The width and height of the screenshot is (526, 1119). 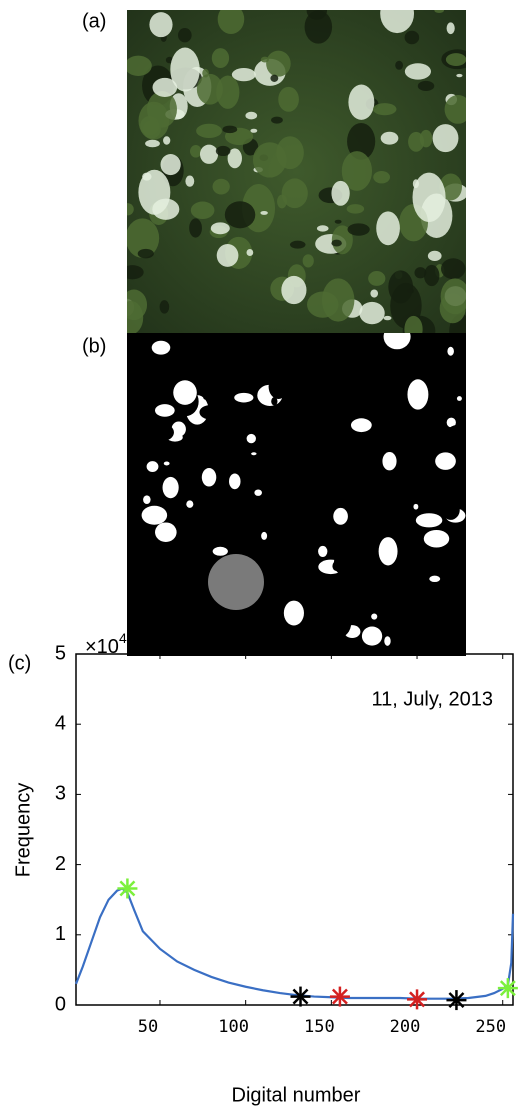 I want to click on y-tick-label: 3, so click(x=60, y=794).